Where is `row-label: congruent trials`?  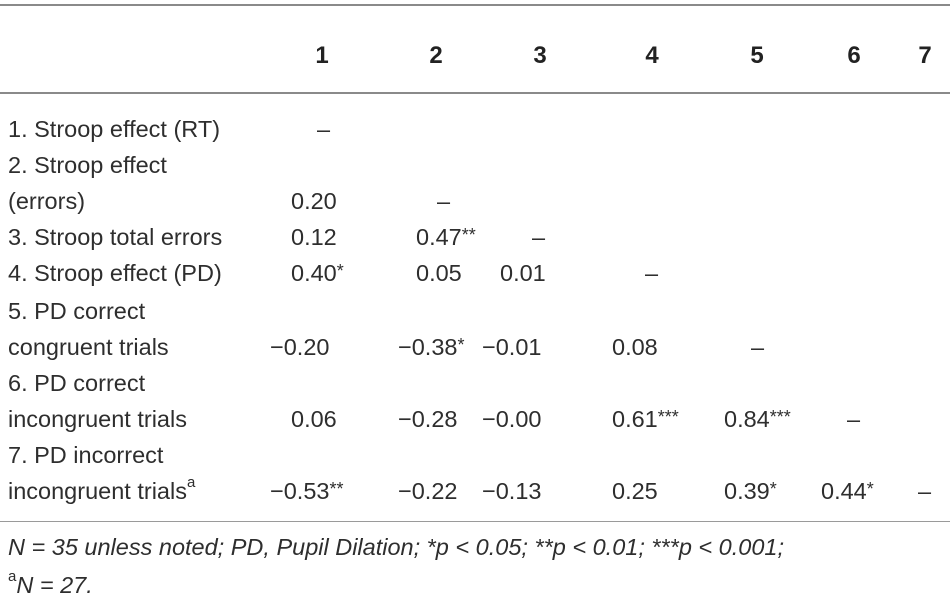 row-label: congruent trials is located at coordinates (88, 347).